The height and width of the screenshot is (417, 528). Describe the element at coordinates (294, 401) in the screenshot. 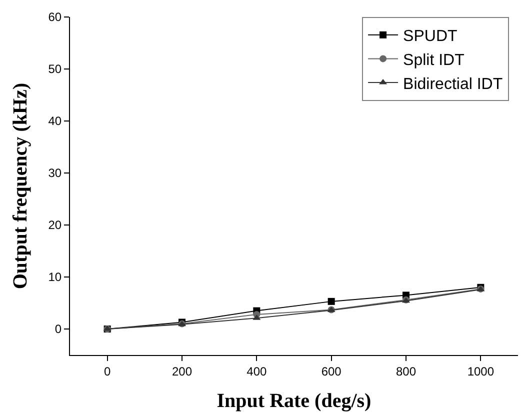

I see `x-axis-title: Input Rate (deg/s)` at that location.